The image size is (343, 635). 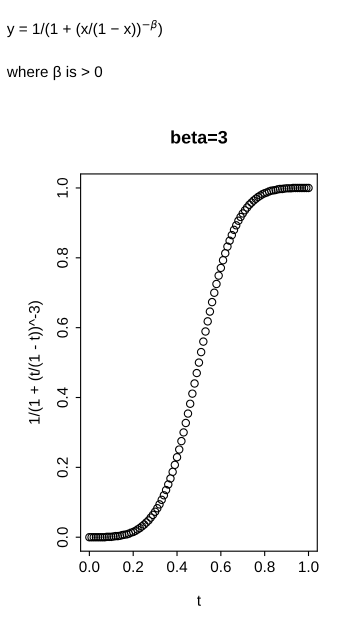 I want to click on x-tick-label: 0.8, so click(x=264, y=566).